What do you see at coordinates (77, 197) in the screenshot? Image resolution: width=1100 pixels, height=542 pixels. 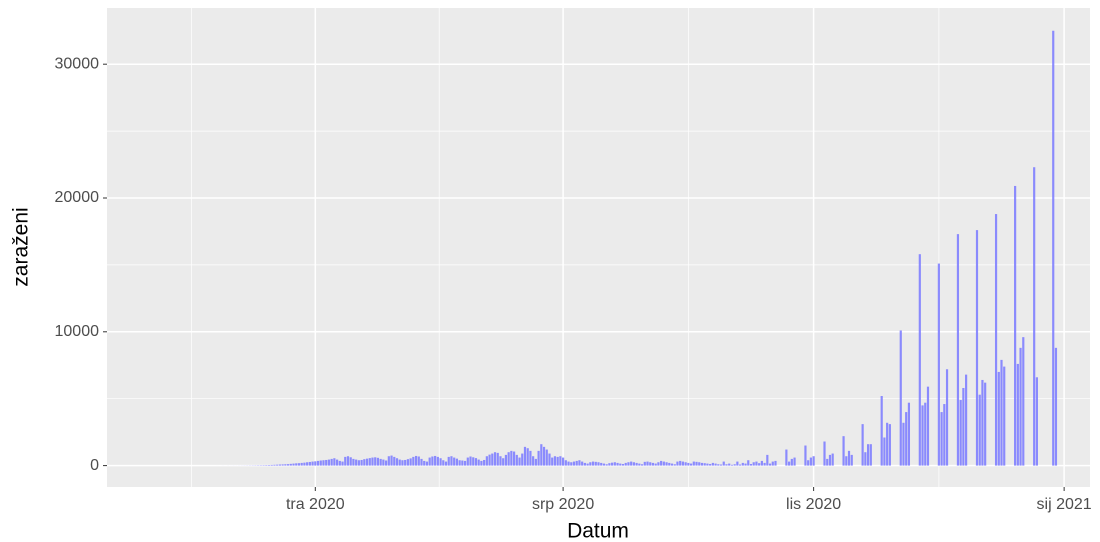 I see `y-tick-label: 20000` at bounding box center [77, 197].